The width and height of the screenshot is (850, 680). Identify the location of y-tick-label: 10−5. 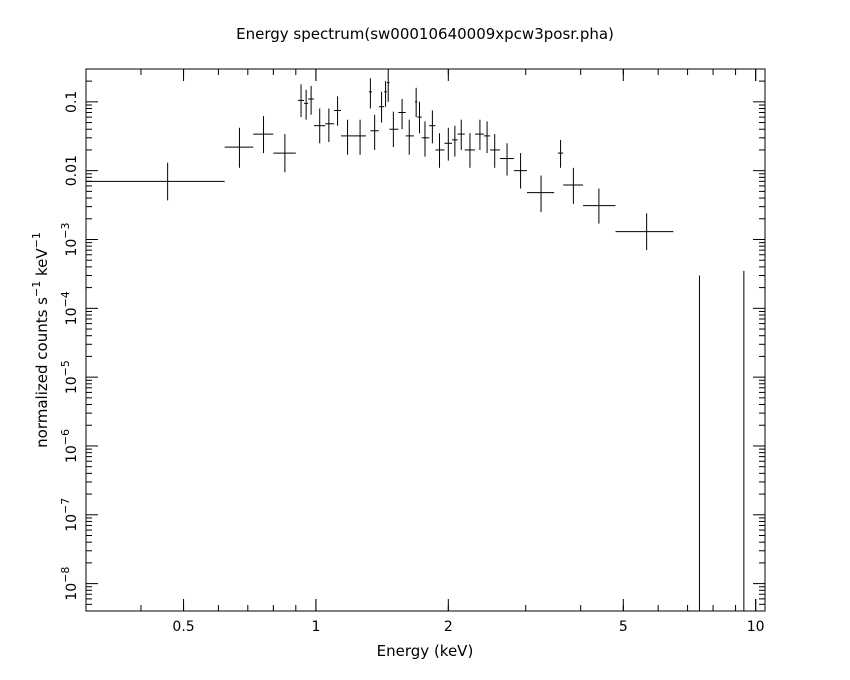
(69, 377).